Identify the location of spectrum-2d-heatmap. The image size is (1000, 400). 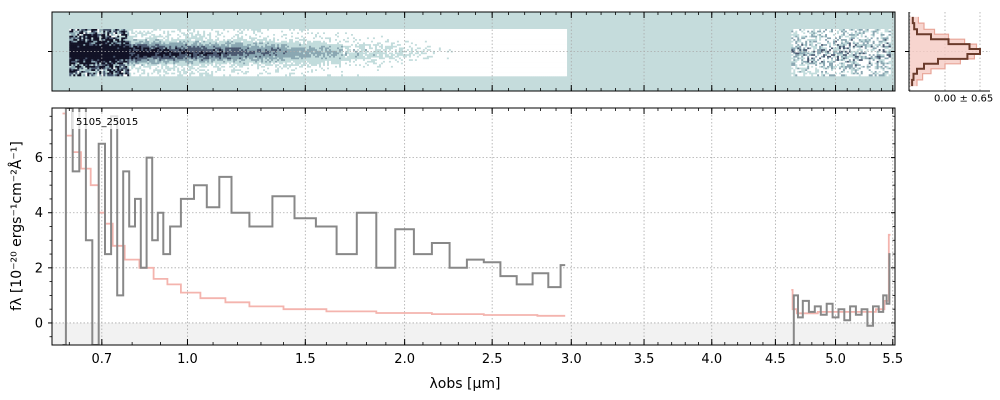
(480, 53).